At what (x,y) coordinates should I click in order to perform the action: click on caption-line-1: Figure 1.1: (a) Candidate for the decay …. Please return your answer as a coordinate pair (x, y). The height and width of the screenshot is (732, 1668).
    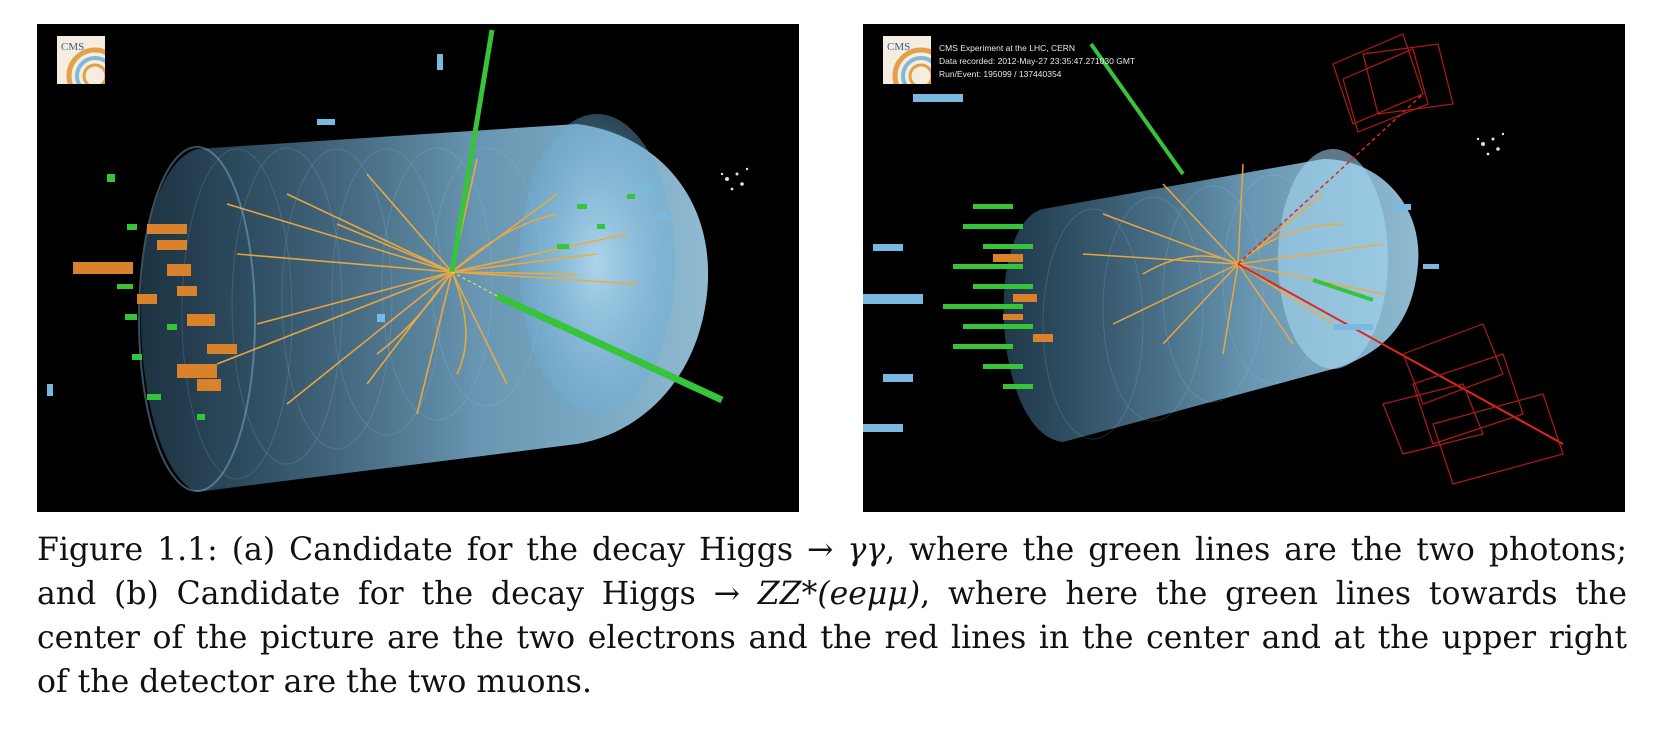
    Looking at the image, I should click on (832, 550).